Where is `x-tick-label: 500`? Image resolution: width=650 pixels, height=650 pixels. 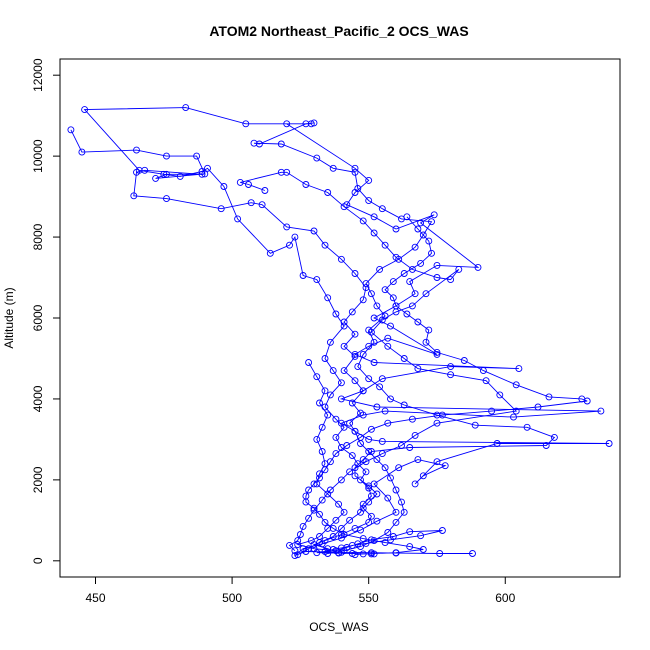
x-tick-label: 500 is located at coordinates (232, 598).